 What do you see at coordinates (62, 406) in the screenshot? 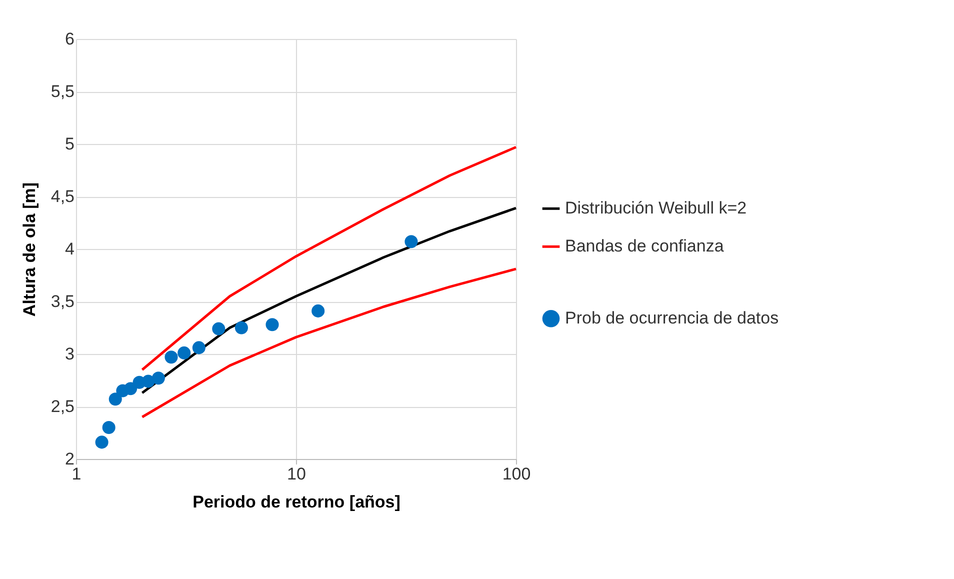
I see `y-tick-label: 2,5` at bounding box center [62, 406].